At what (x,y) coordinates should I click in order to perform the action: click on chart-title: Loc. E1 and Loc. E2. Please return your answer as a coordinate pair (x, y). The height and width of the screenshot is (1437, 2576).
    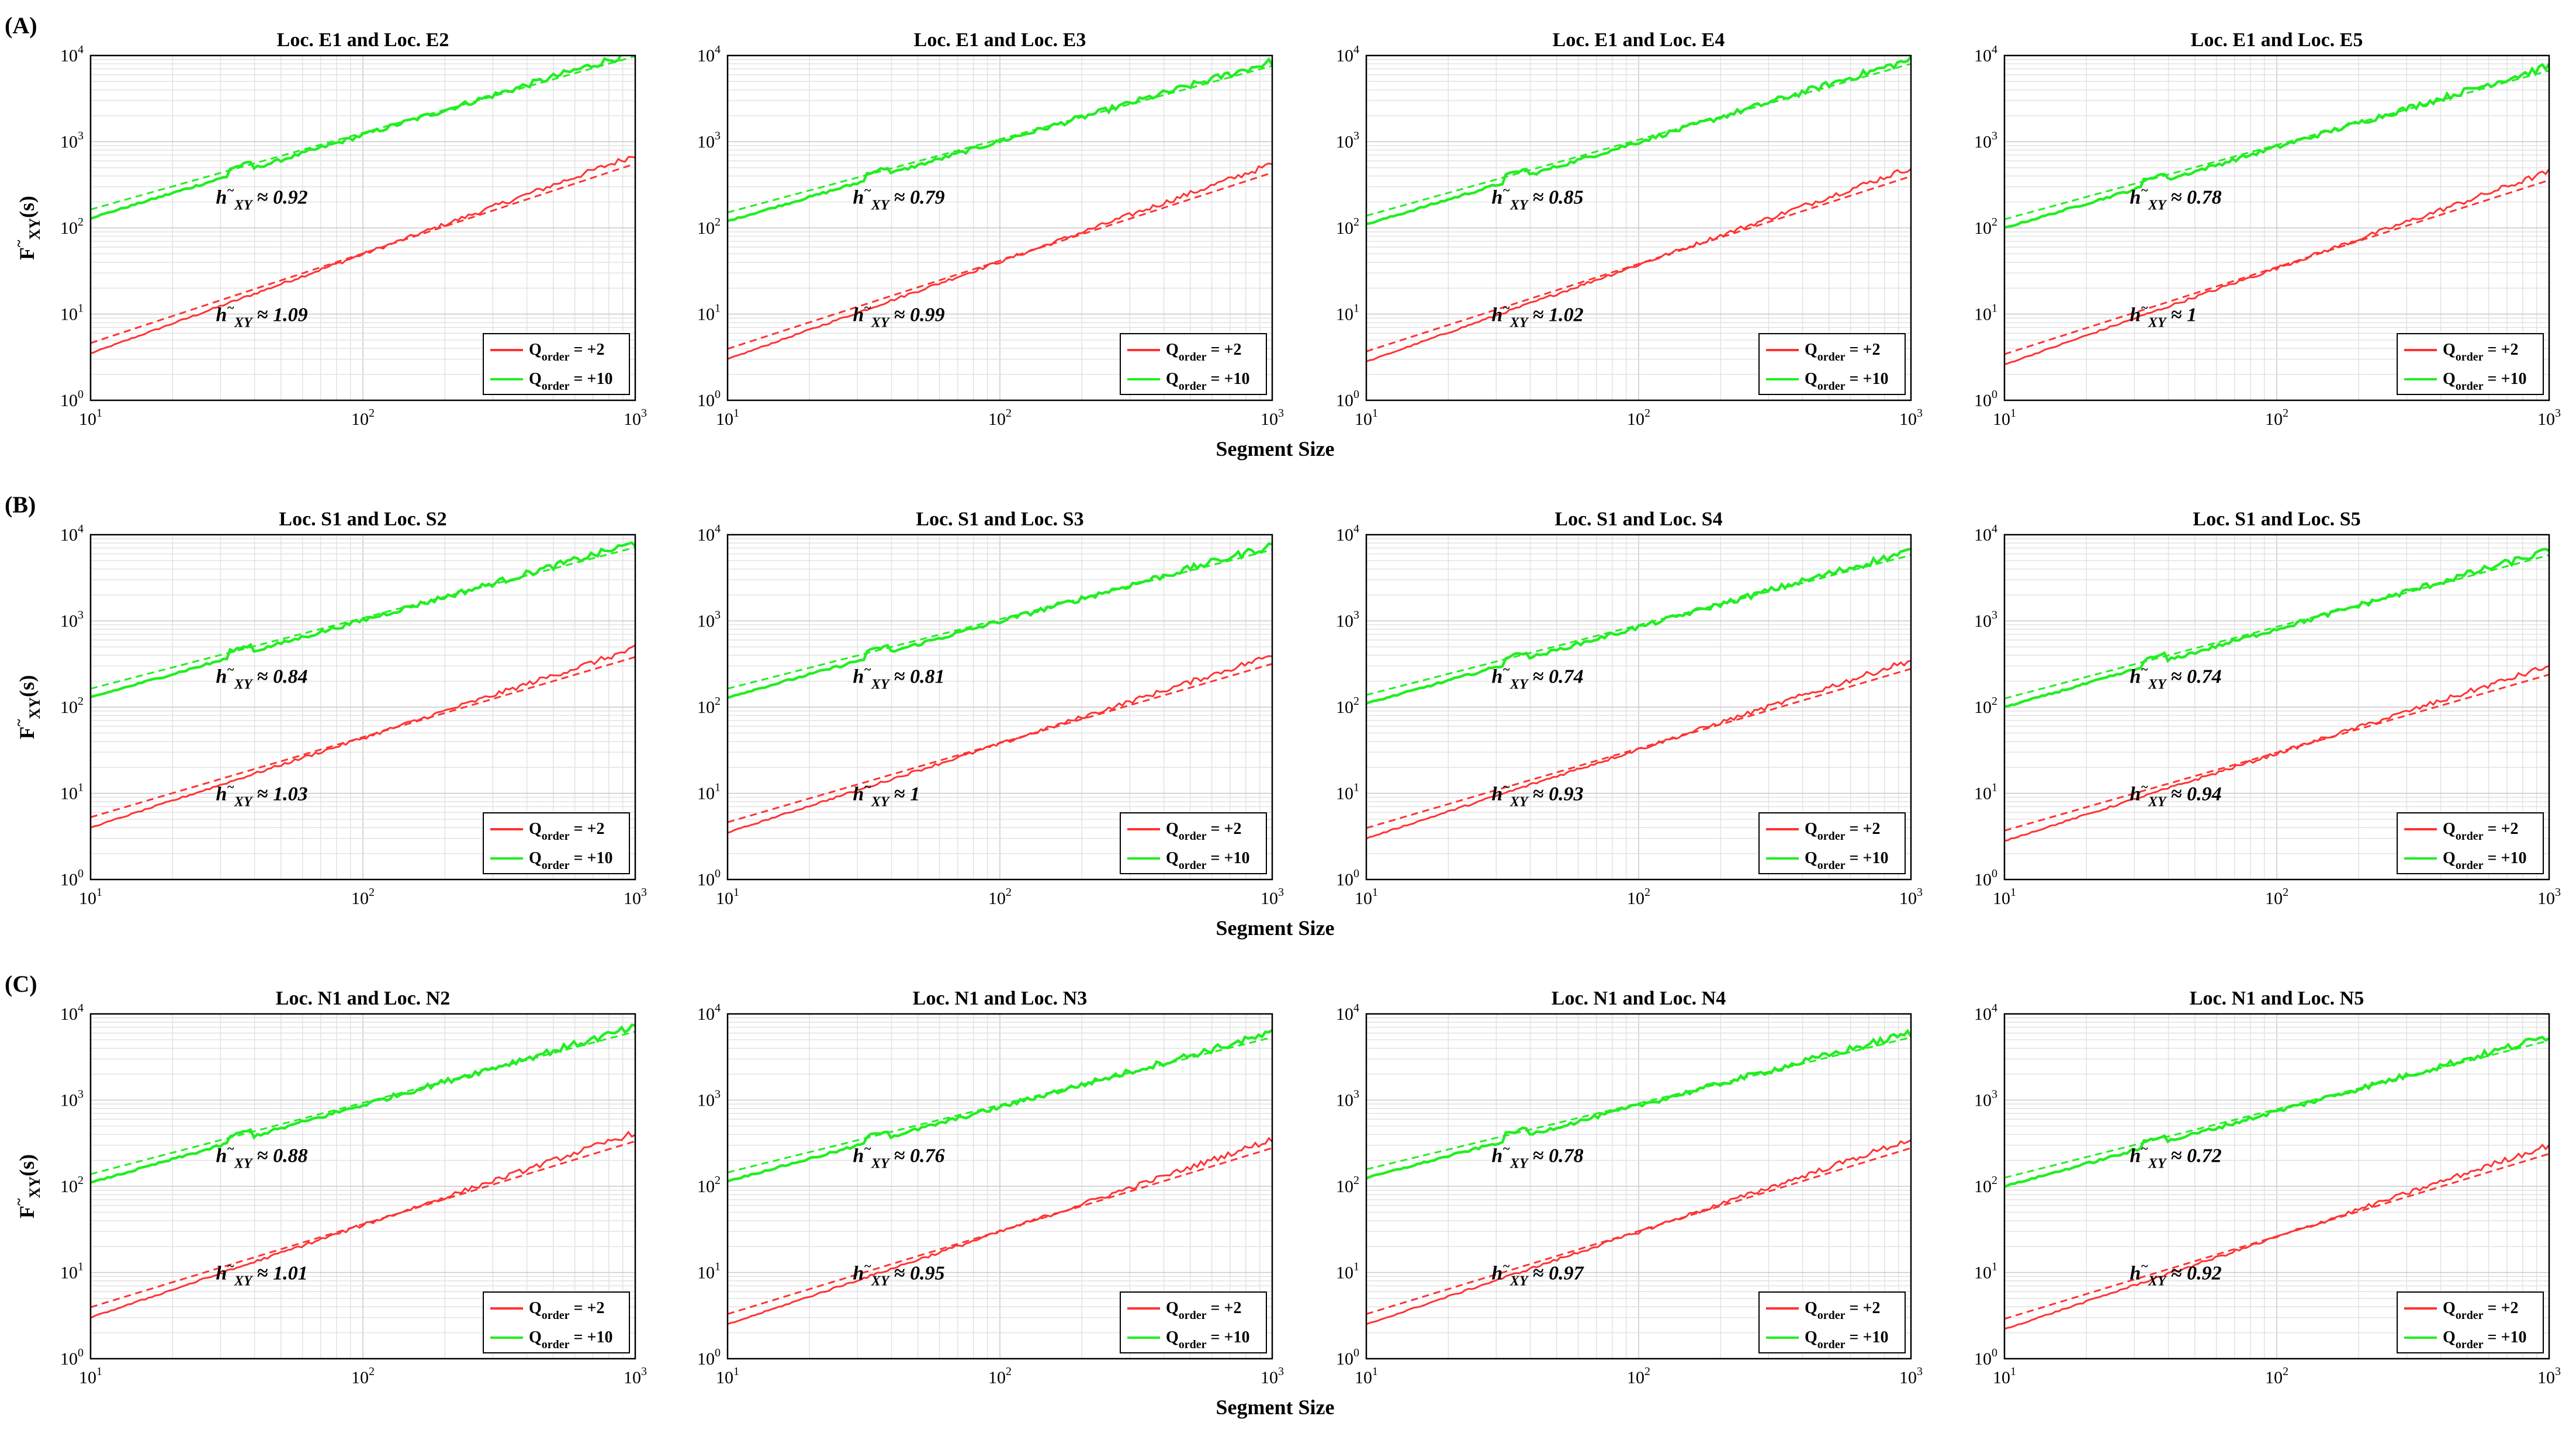
    Looking at the image, I should click on (363, 40).